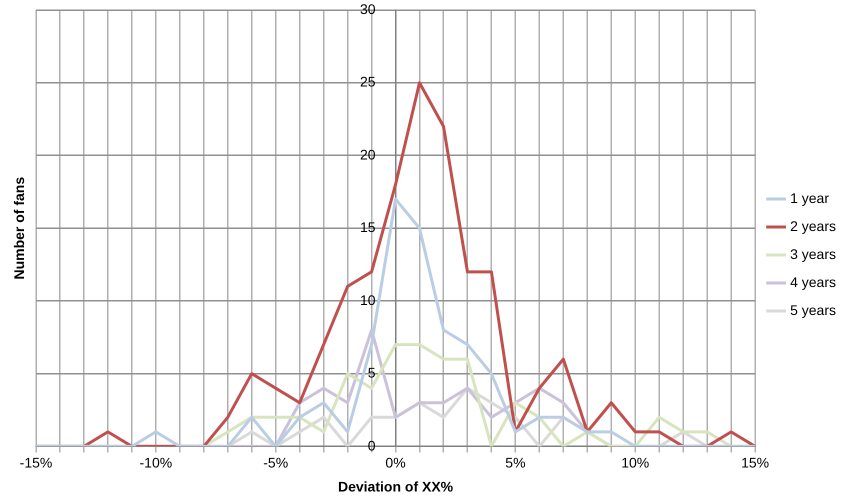 This screenshot has width=856, height=504. I want to click on y-tick-label: 0, so click(372, 445).